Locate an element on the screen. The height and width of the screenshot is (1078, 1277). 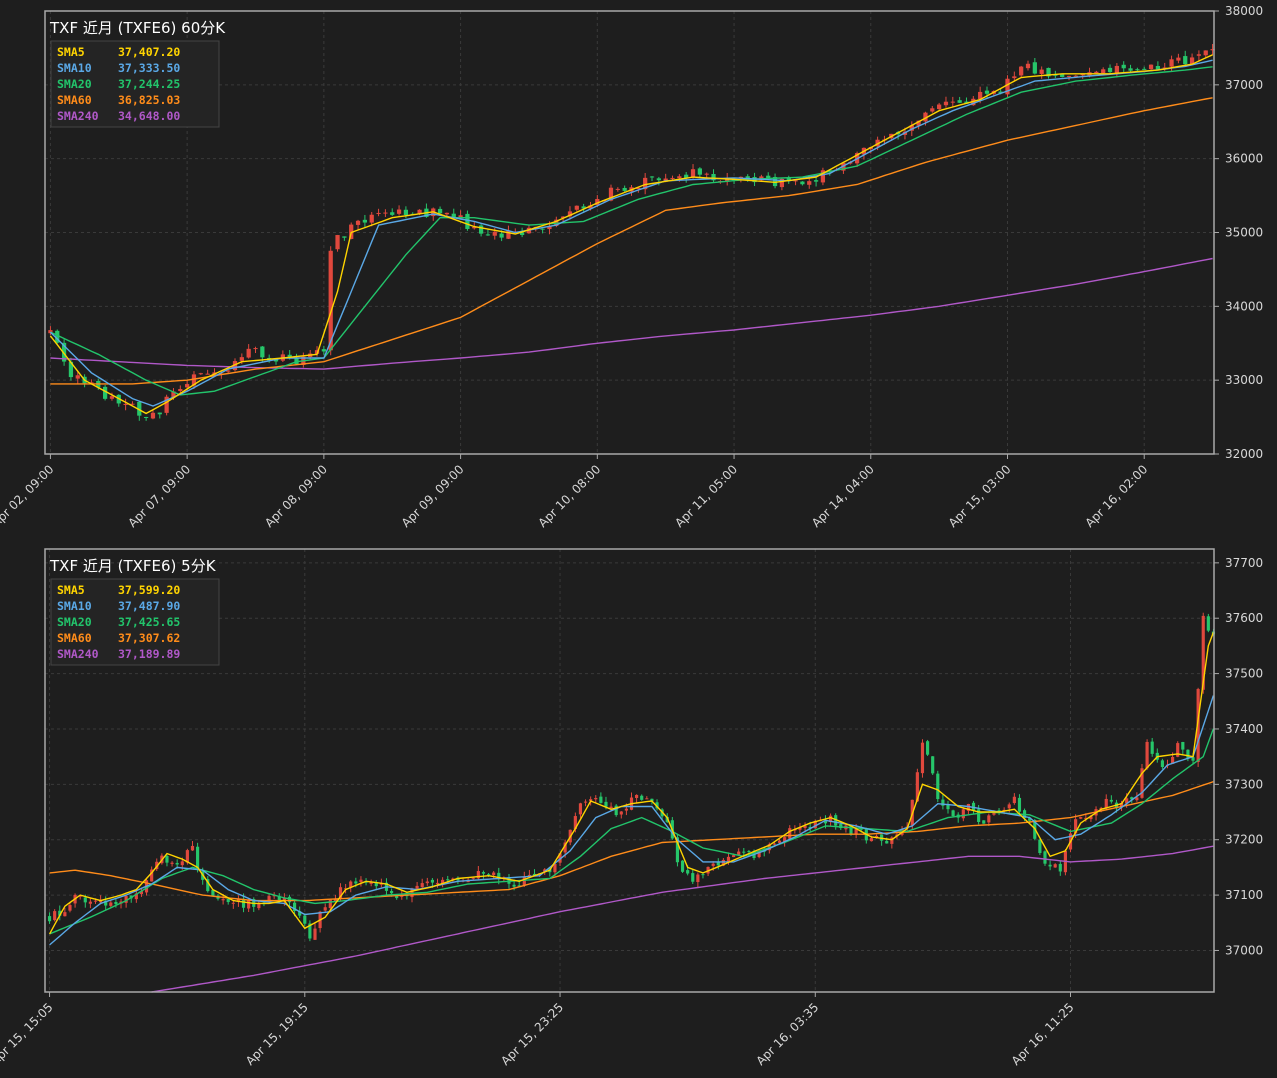
x-tick-label: Apr 09, 09:00 is located at coordinates (433, 496).